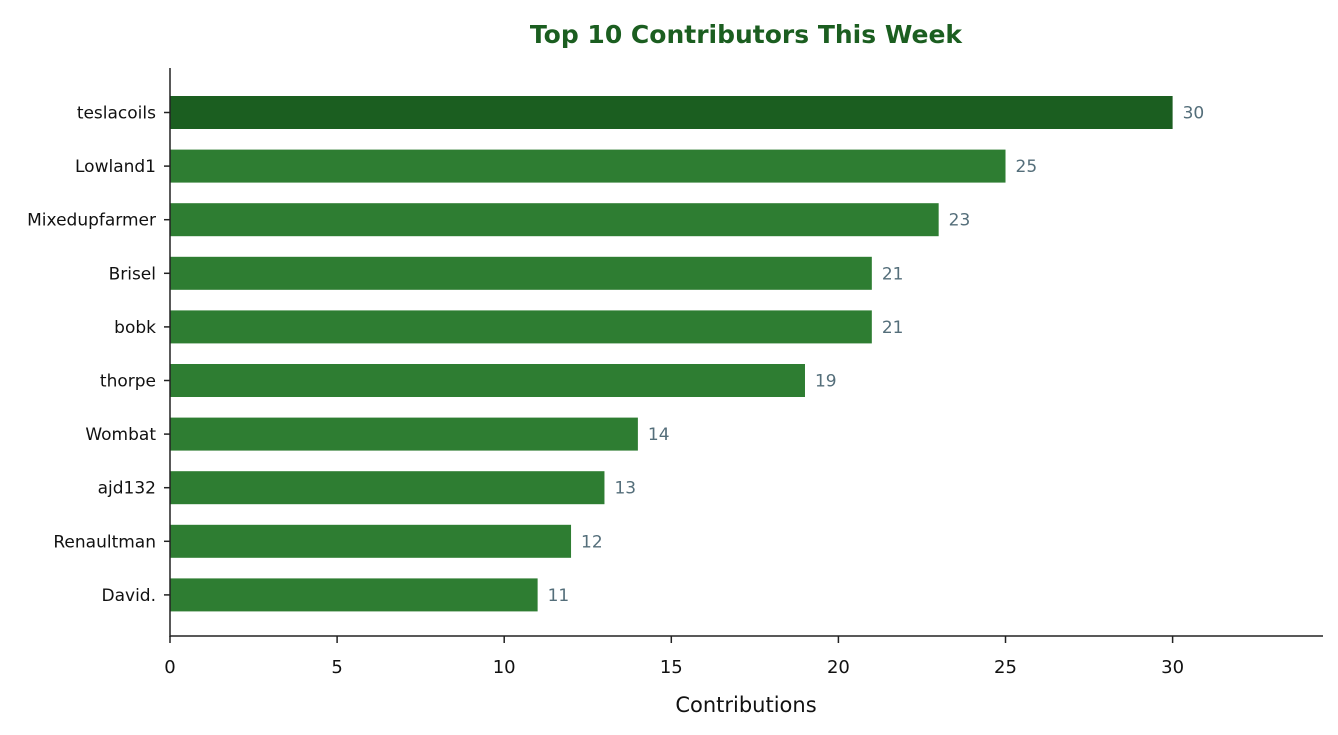  I want to click on bar-wombat, so click(404, 434).